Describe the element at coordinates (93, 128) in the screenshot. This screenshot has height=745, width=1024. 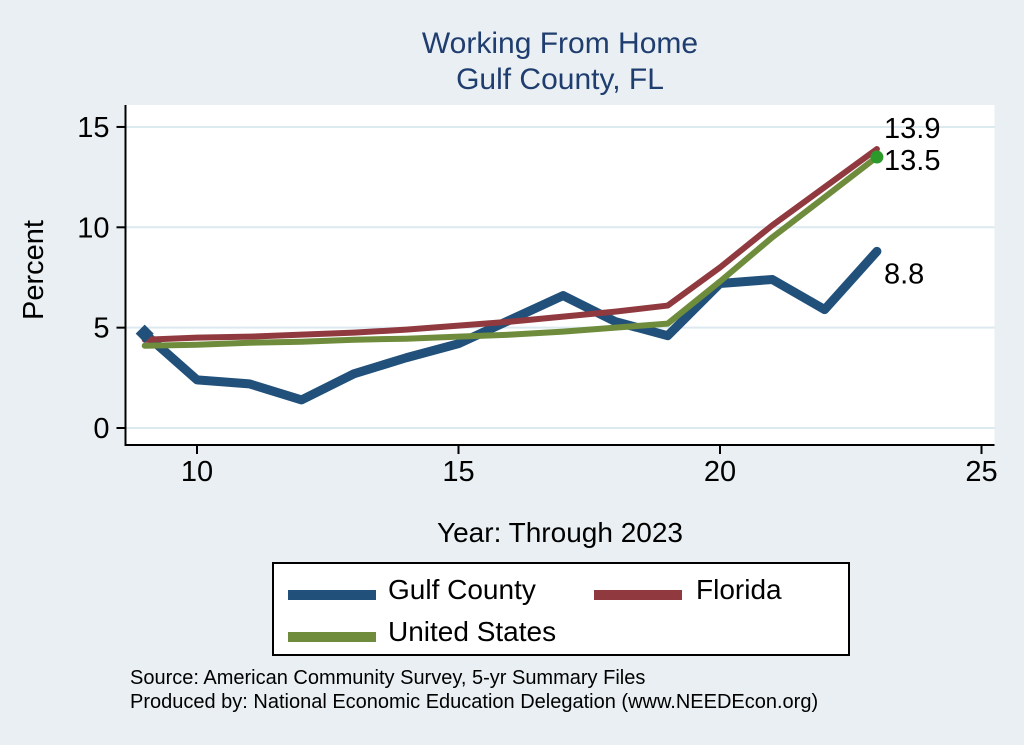
I see `y-tick-label: 15` at that location.